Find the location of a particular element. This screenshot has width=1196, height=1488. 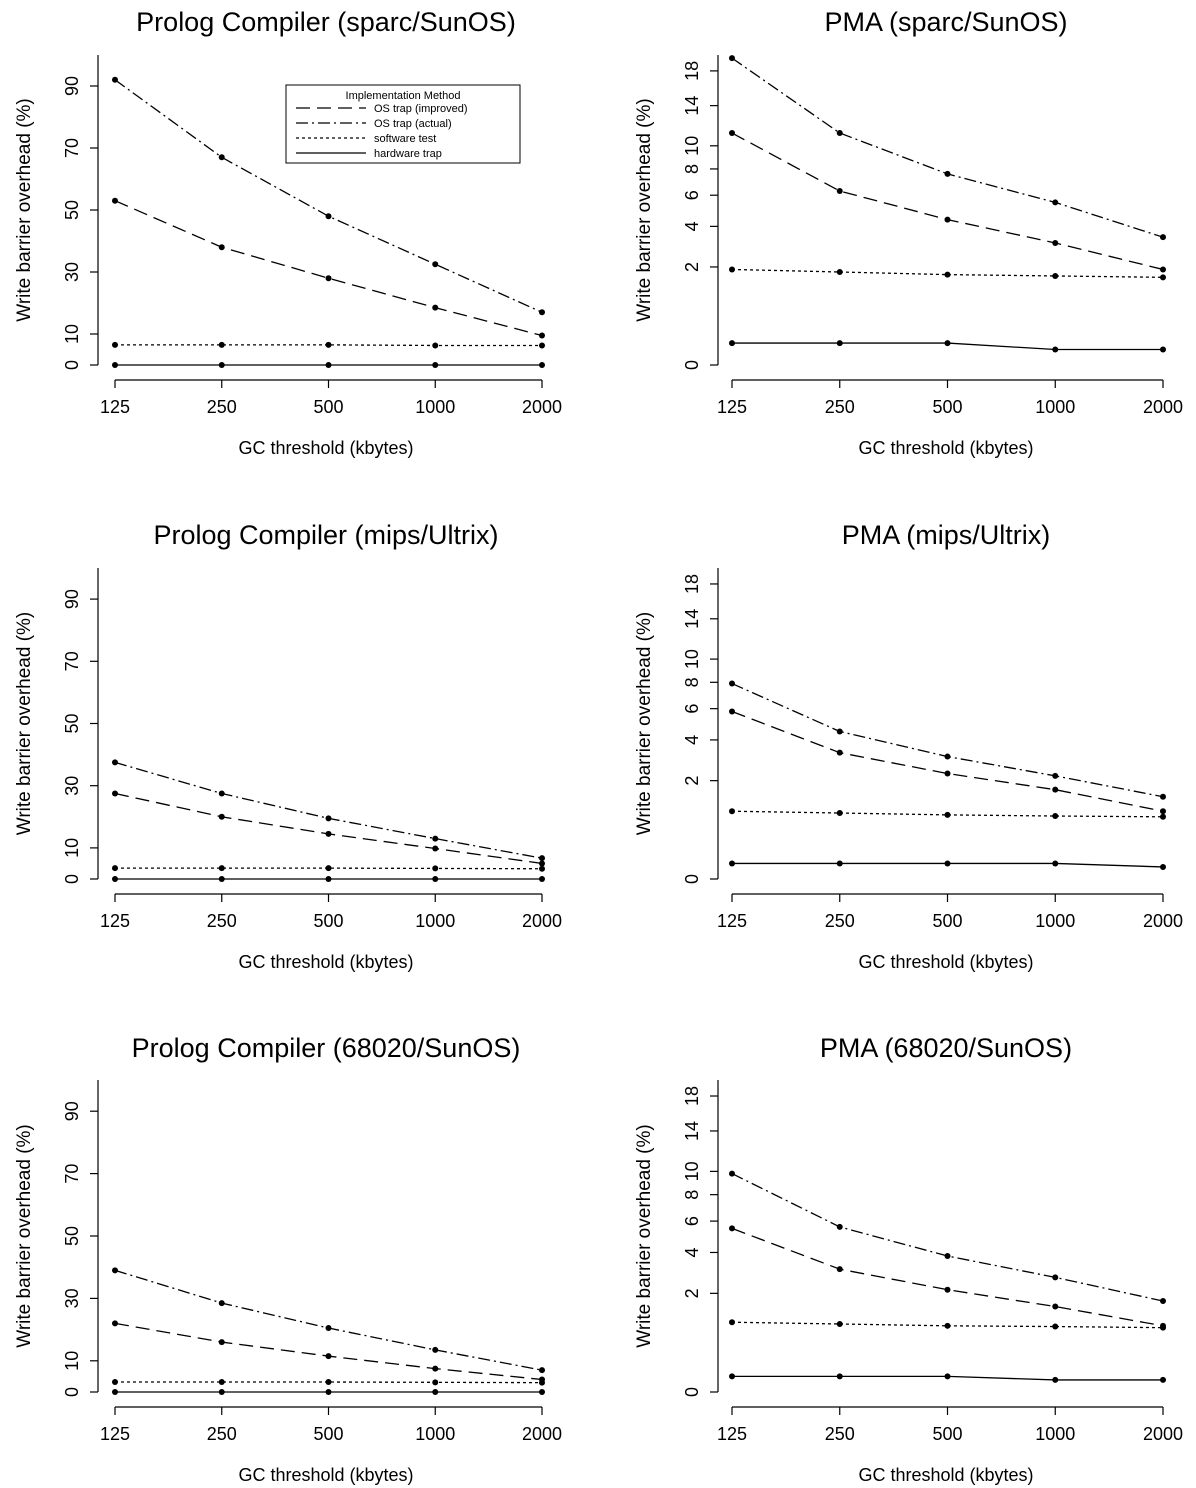

legend-entry-label: OS trap (actual) is located at coordinates (413, 124).